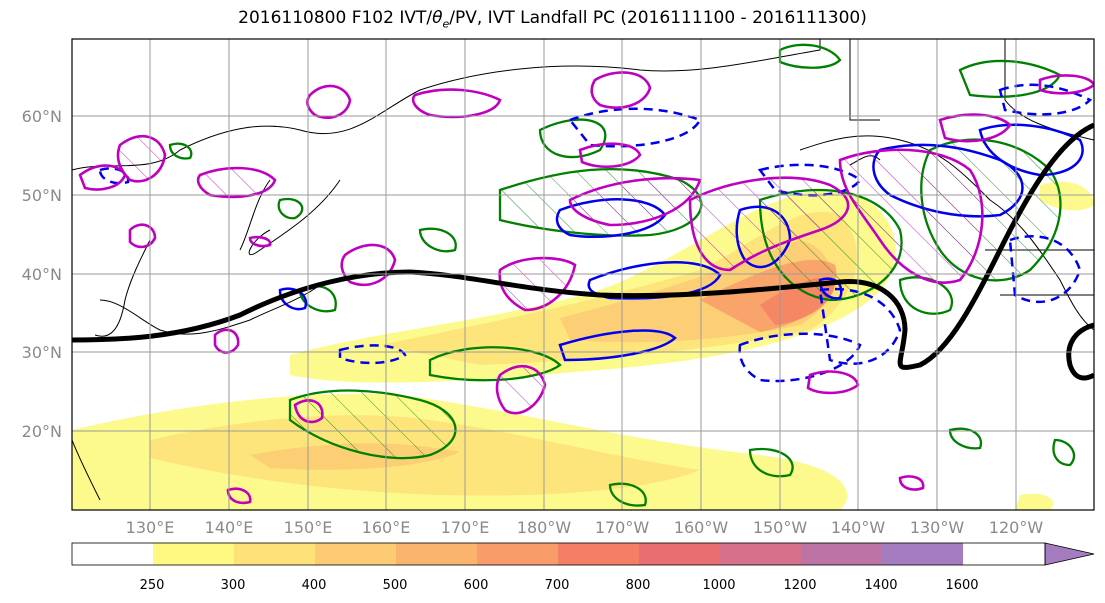  I want to click on lat-label: 30°N, so click(42, 352).